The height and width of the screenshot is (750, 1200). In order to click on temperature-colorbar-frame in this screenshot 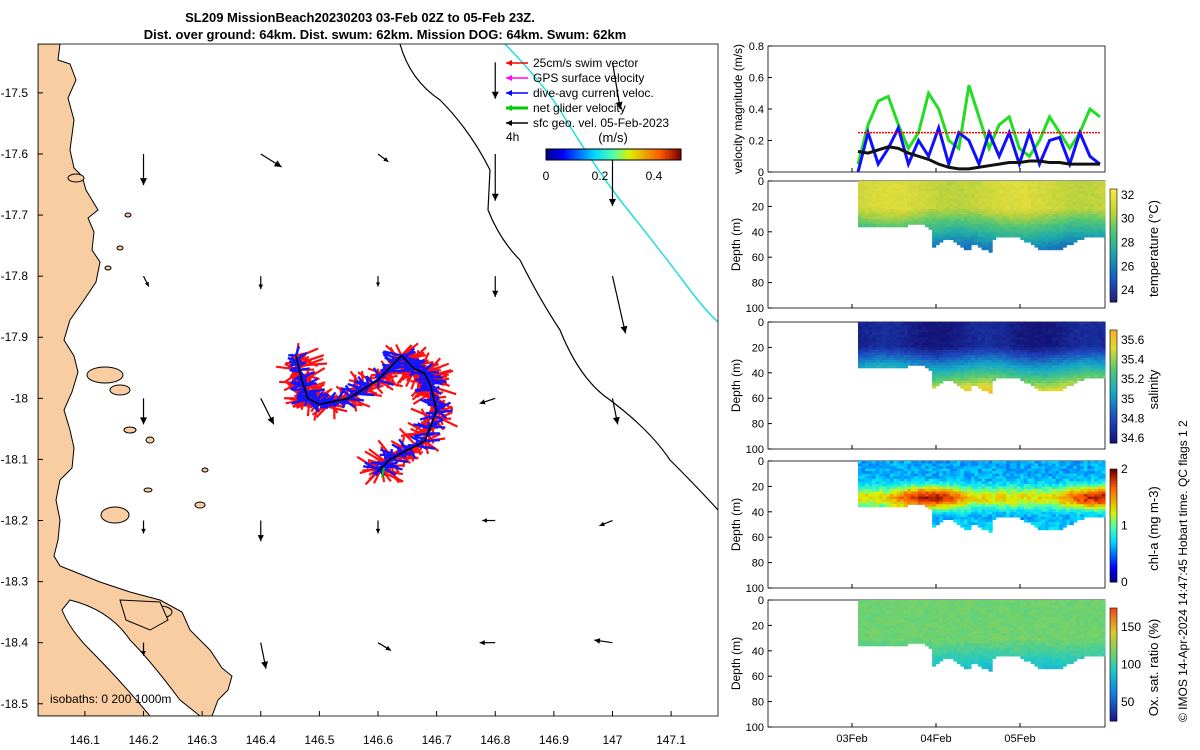, I will do `click(1113, 245)`.